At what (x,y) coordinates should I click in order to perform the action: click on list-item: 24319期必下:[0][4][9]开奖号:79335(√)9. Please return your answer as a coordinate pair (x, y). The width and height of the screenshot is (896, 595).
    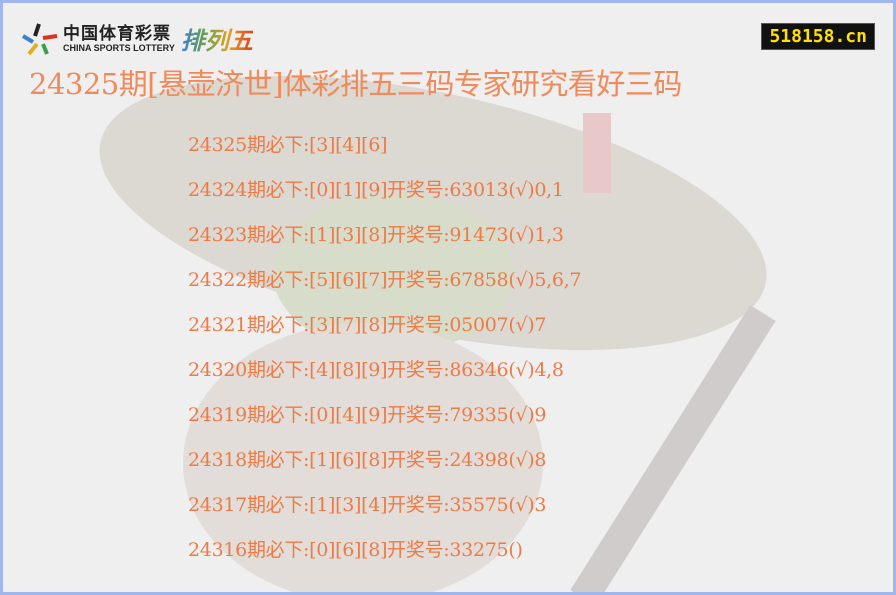
    Looking at the image, I should click on (367, 415).